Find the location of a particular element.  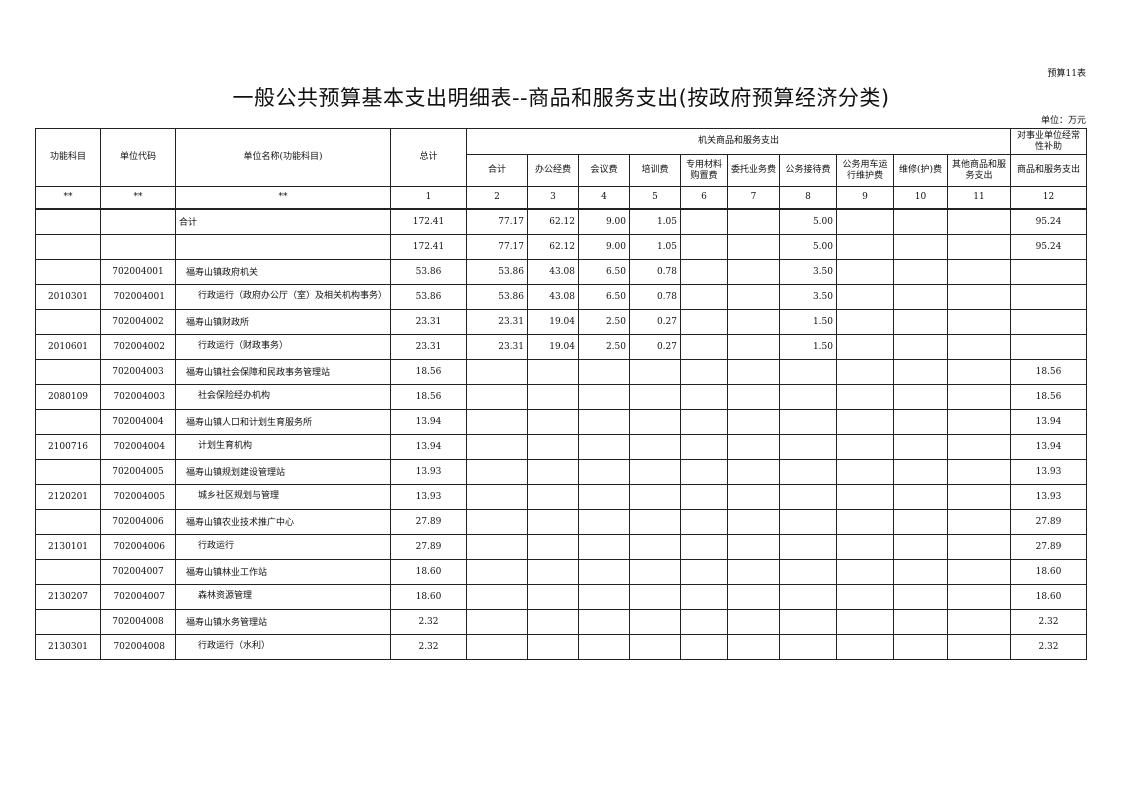

header-sub: 公务接待费 is located at coordinates (808, 170).